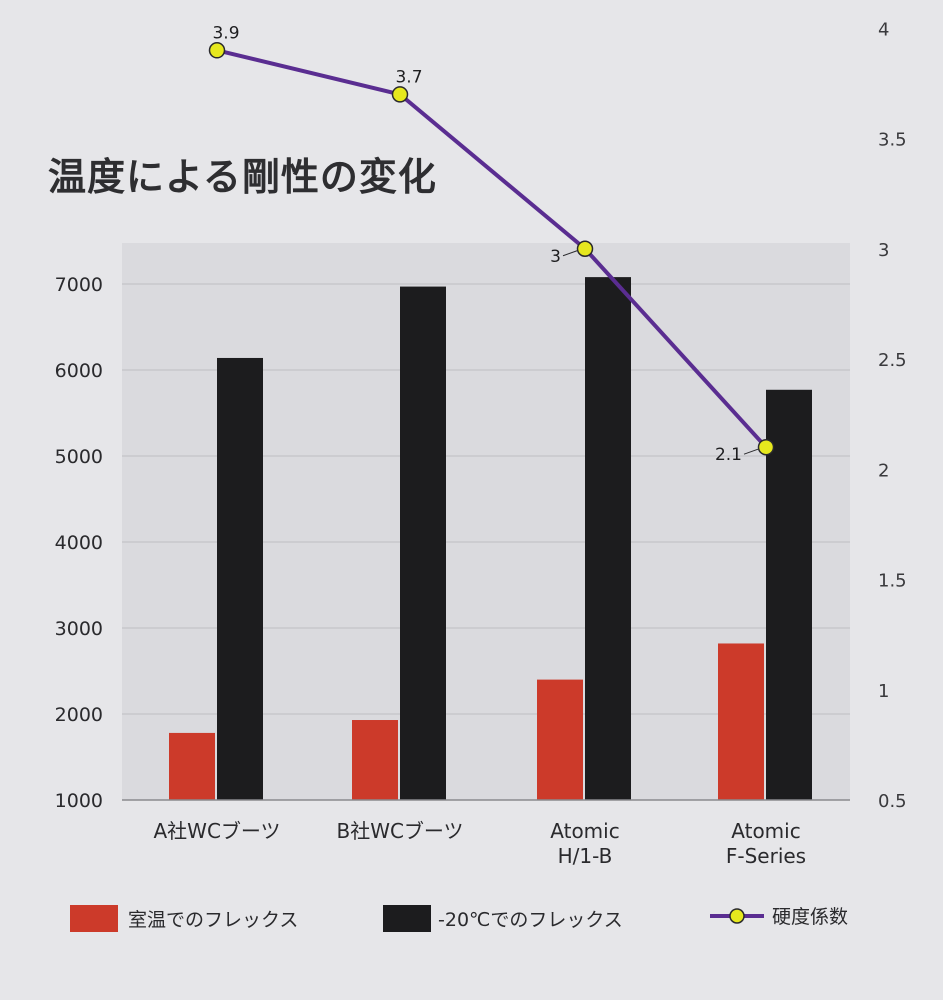  What do you see at coordinates (225, 33) in the screenshot?
I see `data-label: 3.9` at bounding box center [225, 33].